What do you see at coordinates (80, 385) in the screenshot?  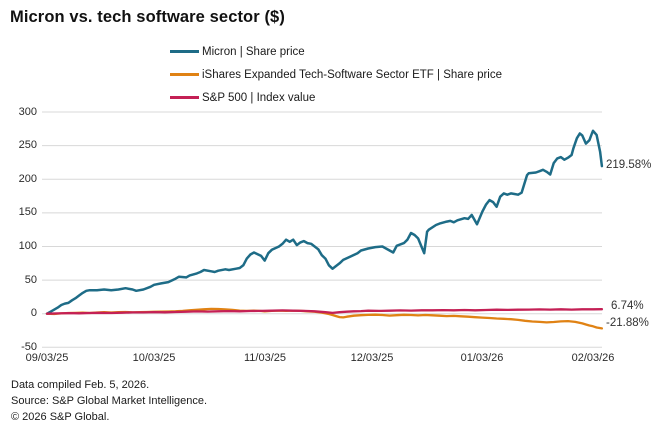 I see `footer-compiled-date: Data compiled Feb. 5, 2026.` at bounding box center [80, 385].